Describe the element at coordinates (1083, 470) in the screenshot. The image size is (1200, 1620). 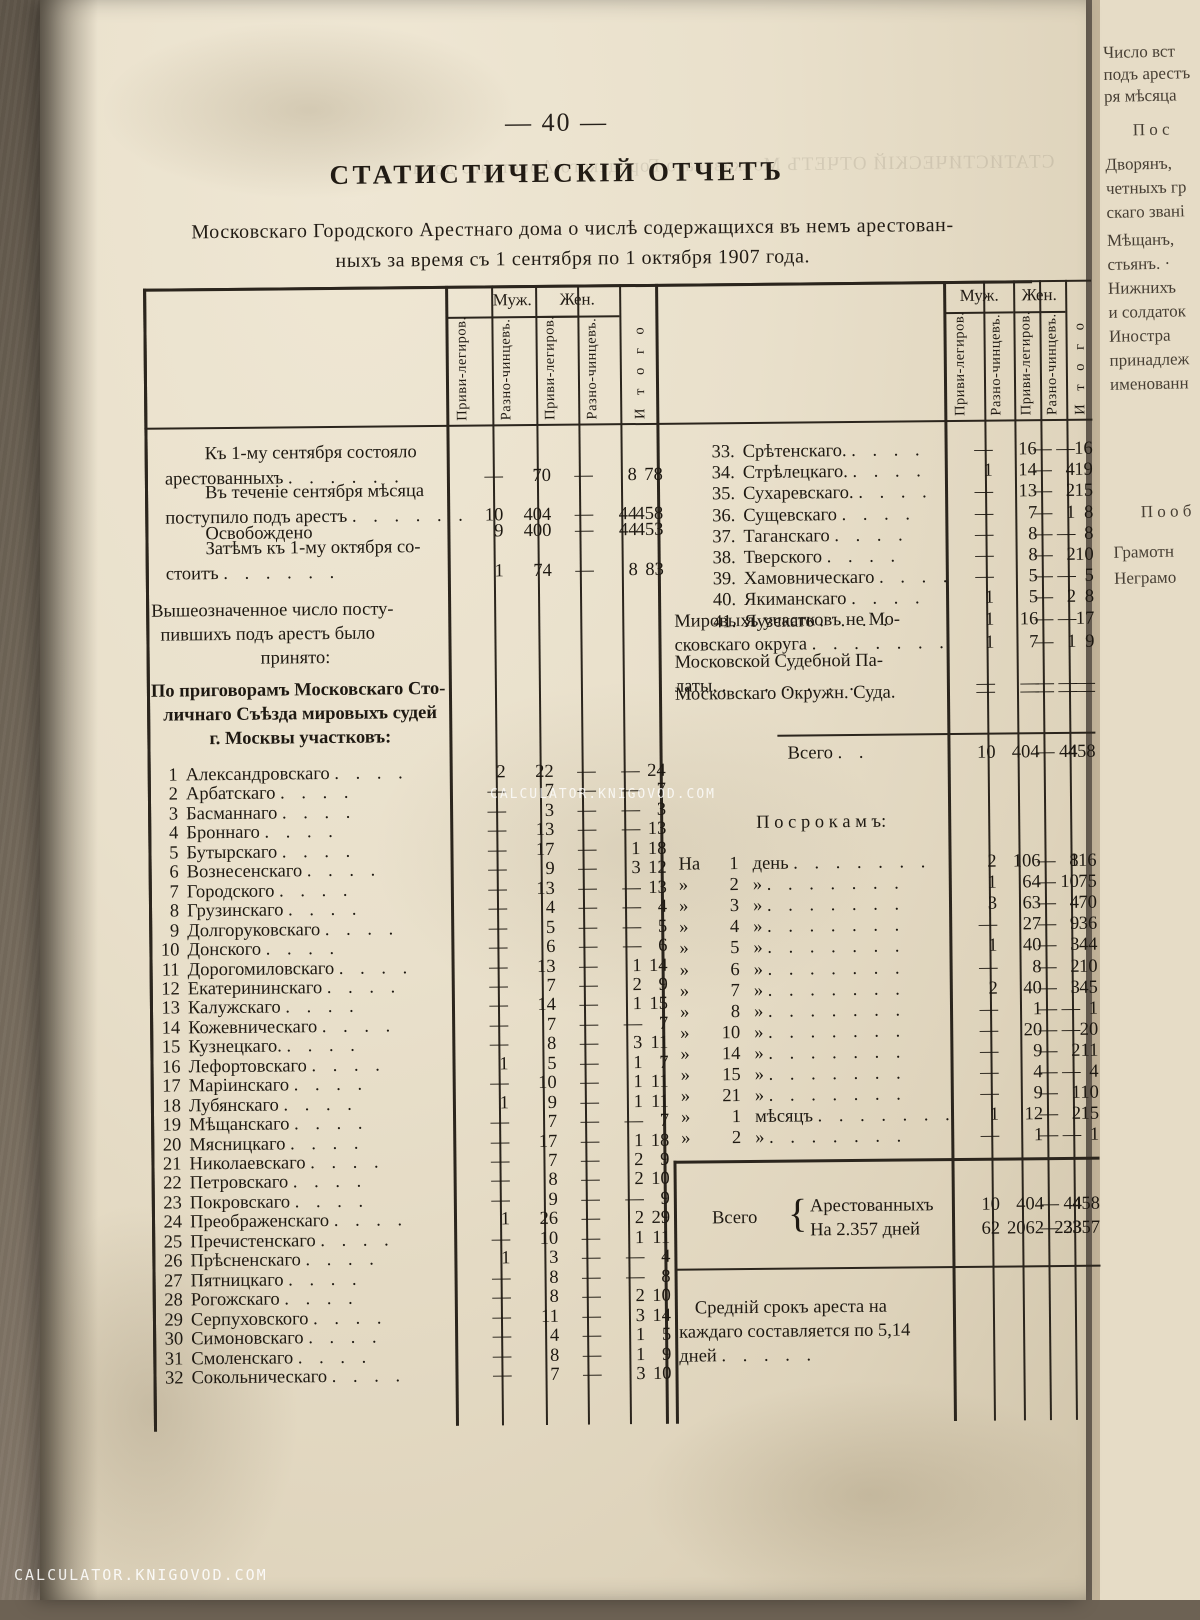
I see `district-cell-total: 19` at that location.